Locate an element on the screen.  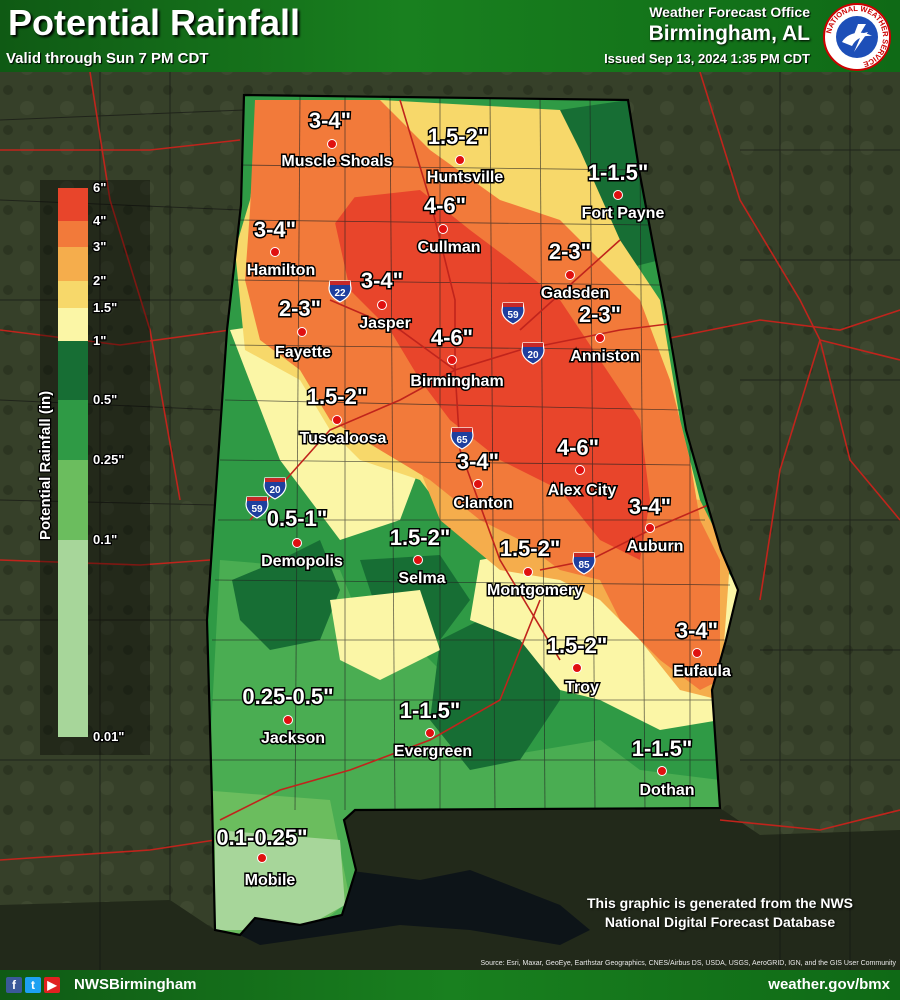
location-troy: 1.5-2" Troy is located at coordinates (577, 665).